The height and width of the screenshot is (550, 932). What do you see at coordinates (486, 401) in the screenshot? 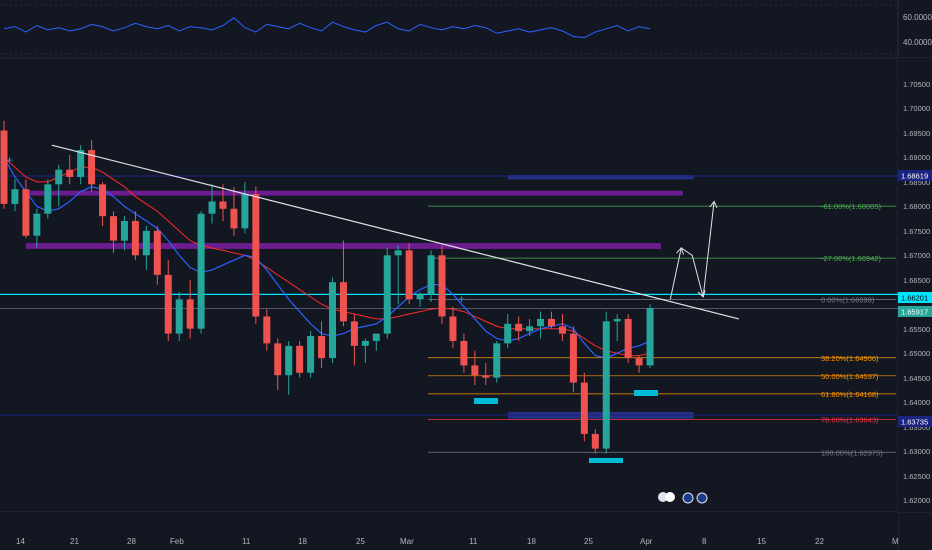
I see `swing-low-marker` at bounding box center [486, 401].